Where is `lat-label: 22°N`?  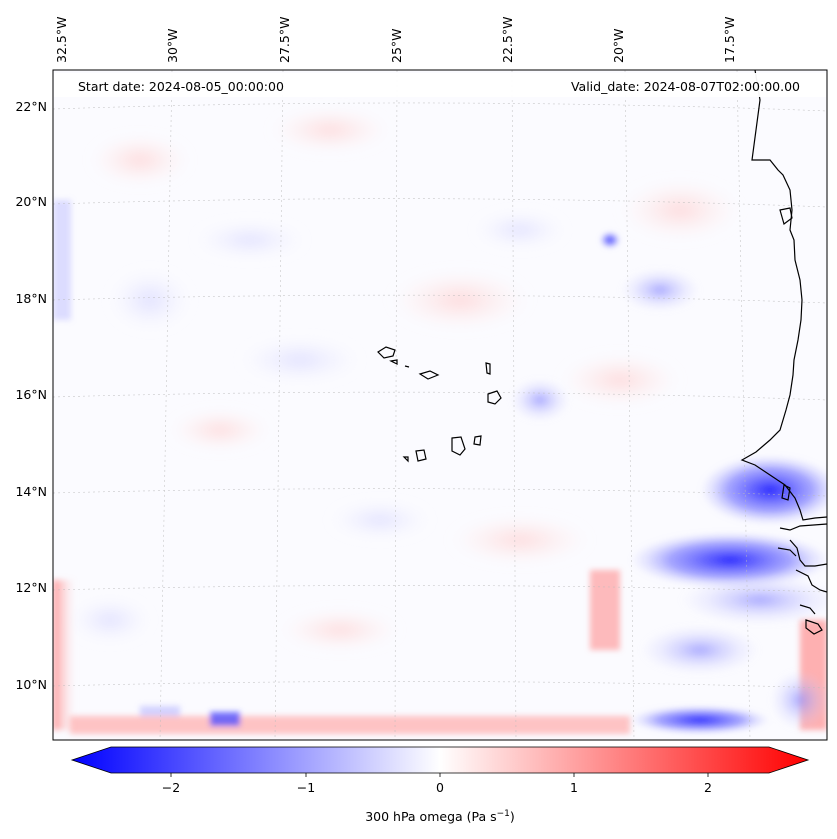
lat-label: 22°N is located at coordinates (31, 106).